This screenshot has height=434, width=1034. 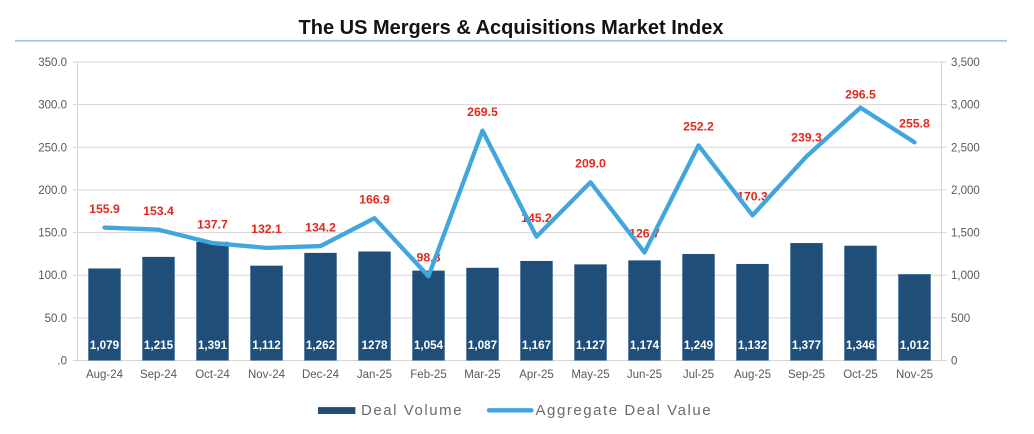 What do you see at coordinates (412, 410) in the screenshot?
I see `svg-text: Deal Volume` at bounding box center [412, 410].